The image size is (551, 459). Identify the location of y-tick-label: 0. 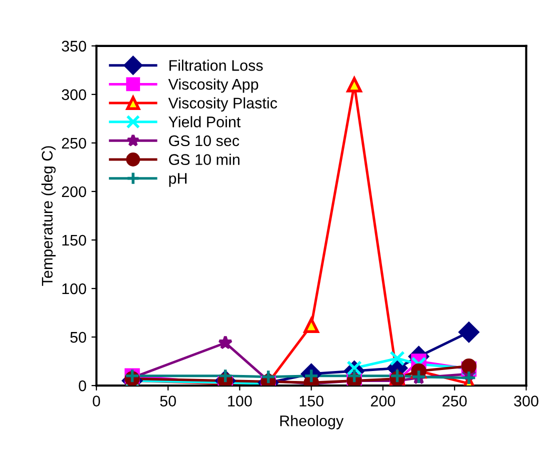
(82, 386).